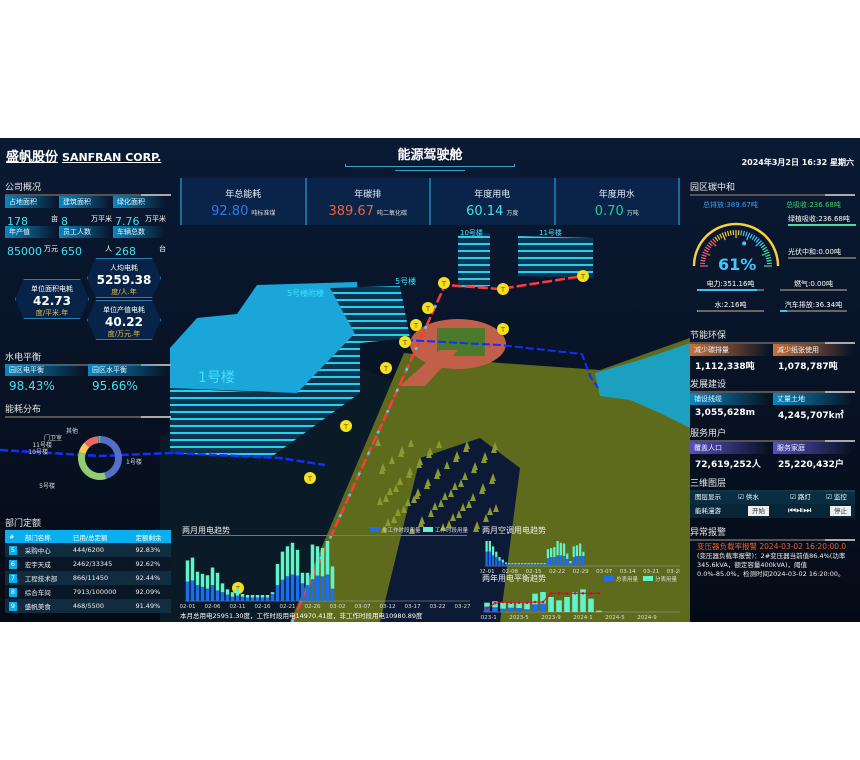  I want to click on table-row: 9 盛帆美食 468/5500 91.49%, so click(88, 606).